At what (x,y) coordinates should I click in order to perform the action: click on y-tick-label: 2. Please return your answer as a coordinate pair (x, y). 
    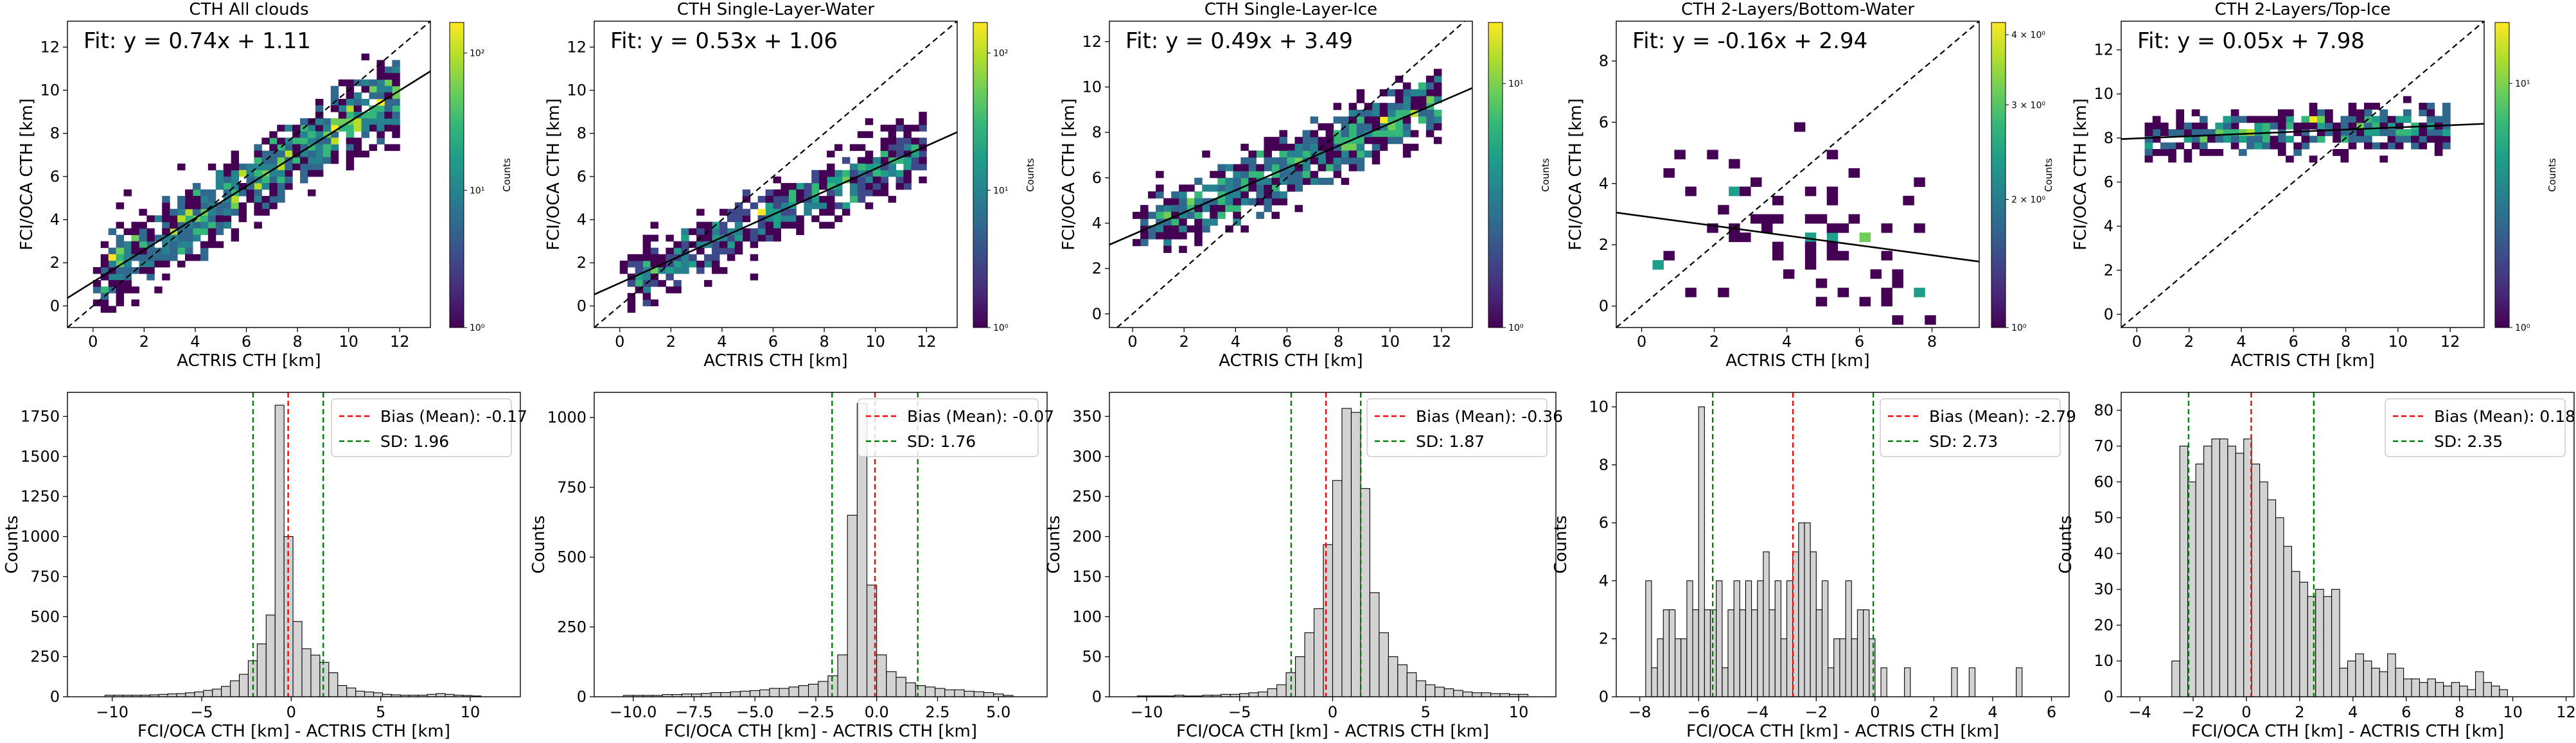
    Looking at the image, I should click on (1097, 268).